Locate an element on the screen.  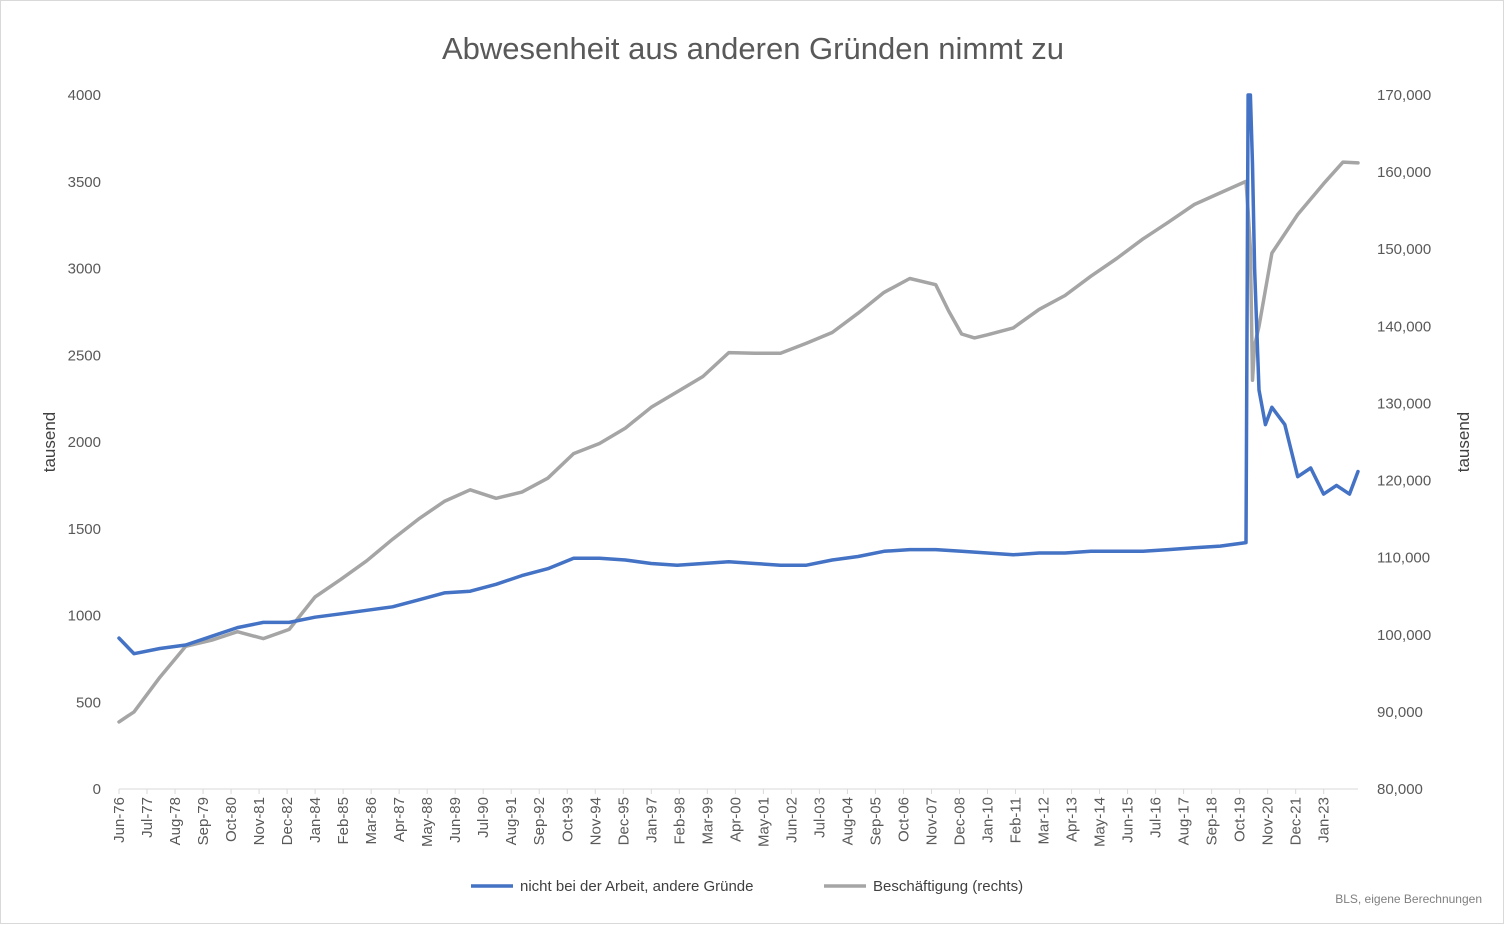
x-tick-label: Dec-21 is located at coordinates (1296, 821).